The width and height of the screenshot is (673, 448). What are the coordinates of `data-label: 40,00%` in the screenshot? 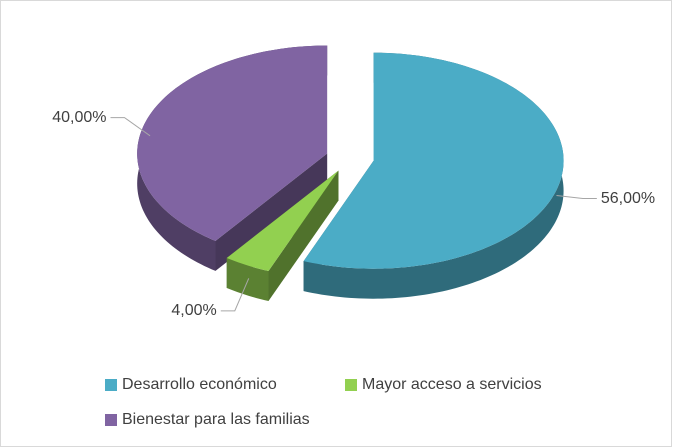 It's located at (79, 117).